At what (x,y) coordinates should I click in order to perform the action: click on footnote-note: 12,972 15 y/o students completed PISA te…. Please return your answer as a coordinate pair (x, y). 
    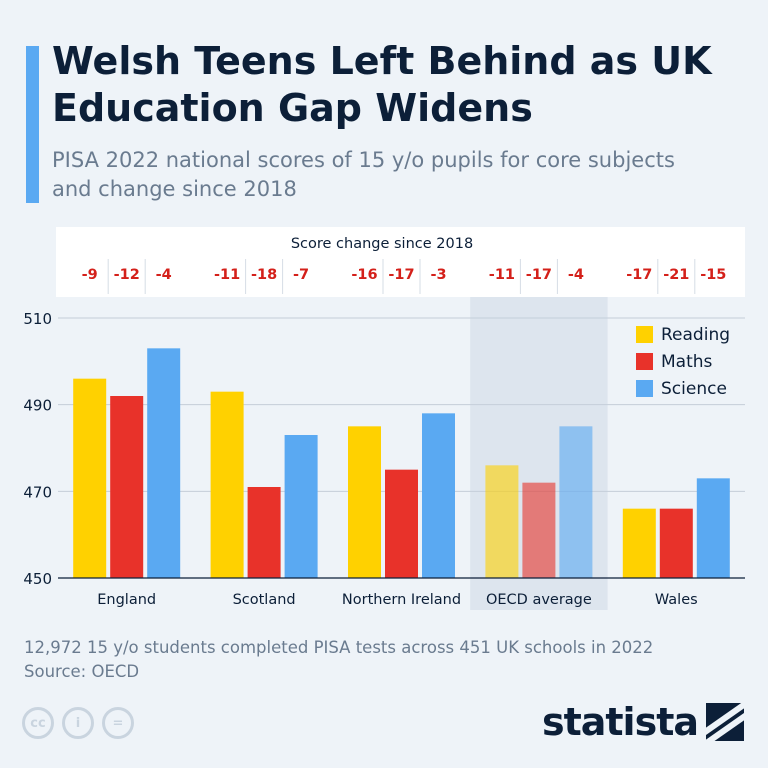
    Looking at the image, I should click on (339, 647).